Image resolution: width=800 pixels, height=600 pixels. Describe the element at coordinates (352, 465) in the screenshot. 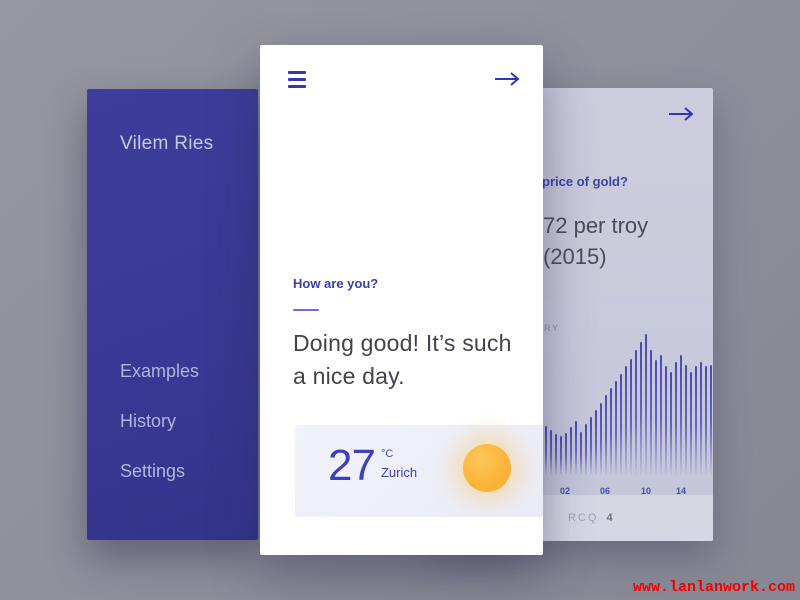

I see `temperature-value: 27` at that location.